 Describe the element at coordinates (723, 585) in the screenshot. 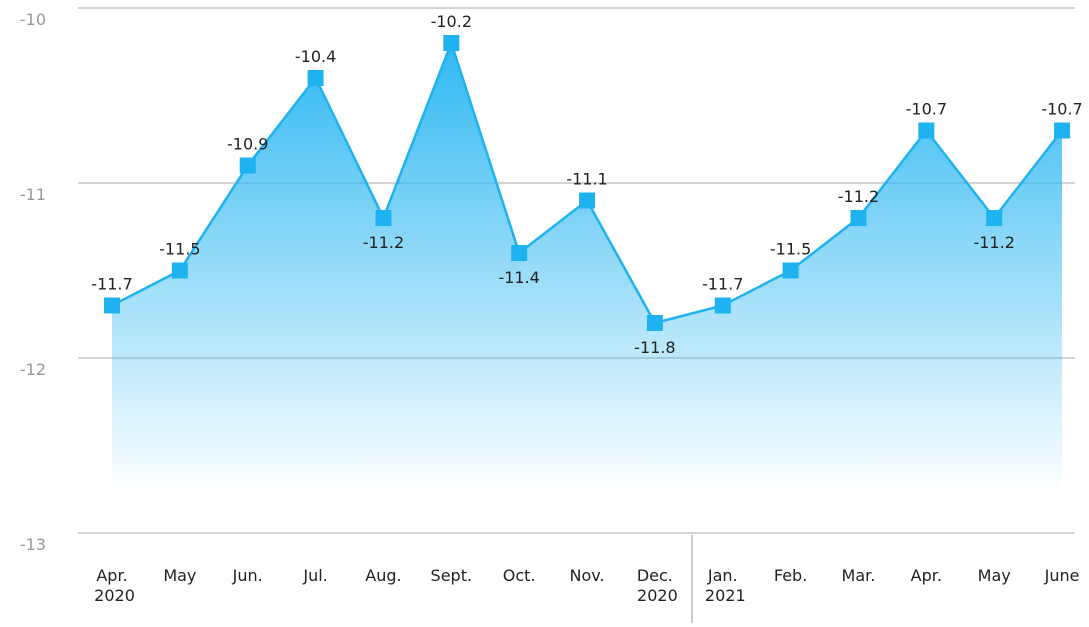

I see `x-tick-label: Jan. 2021` at that location.